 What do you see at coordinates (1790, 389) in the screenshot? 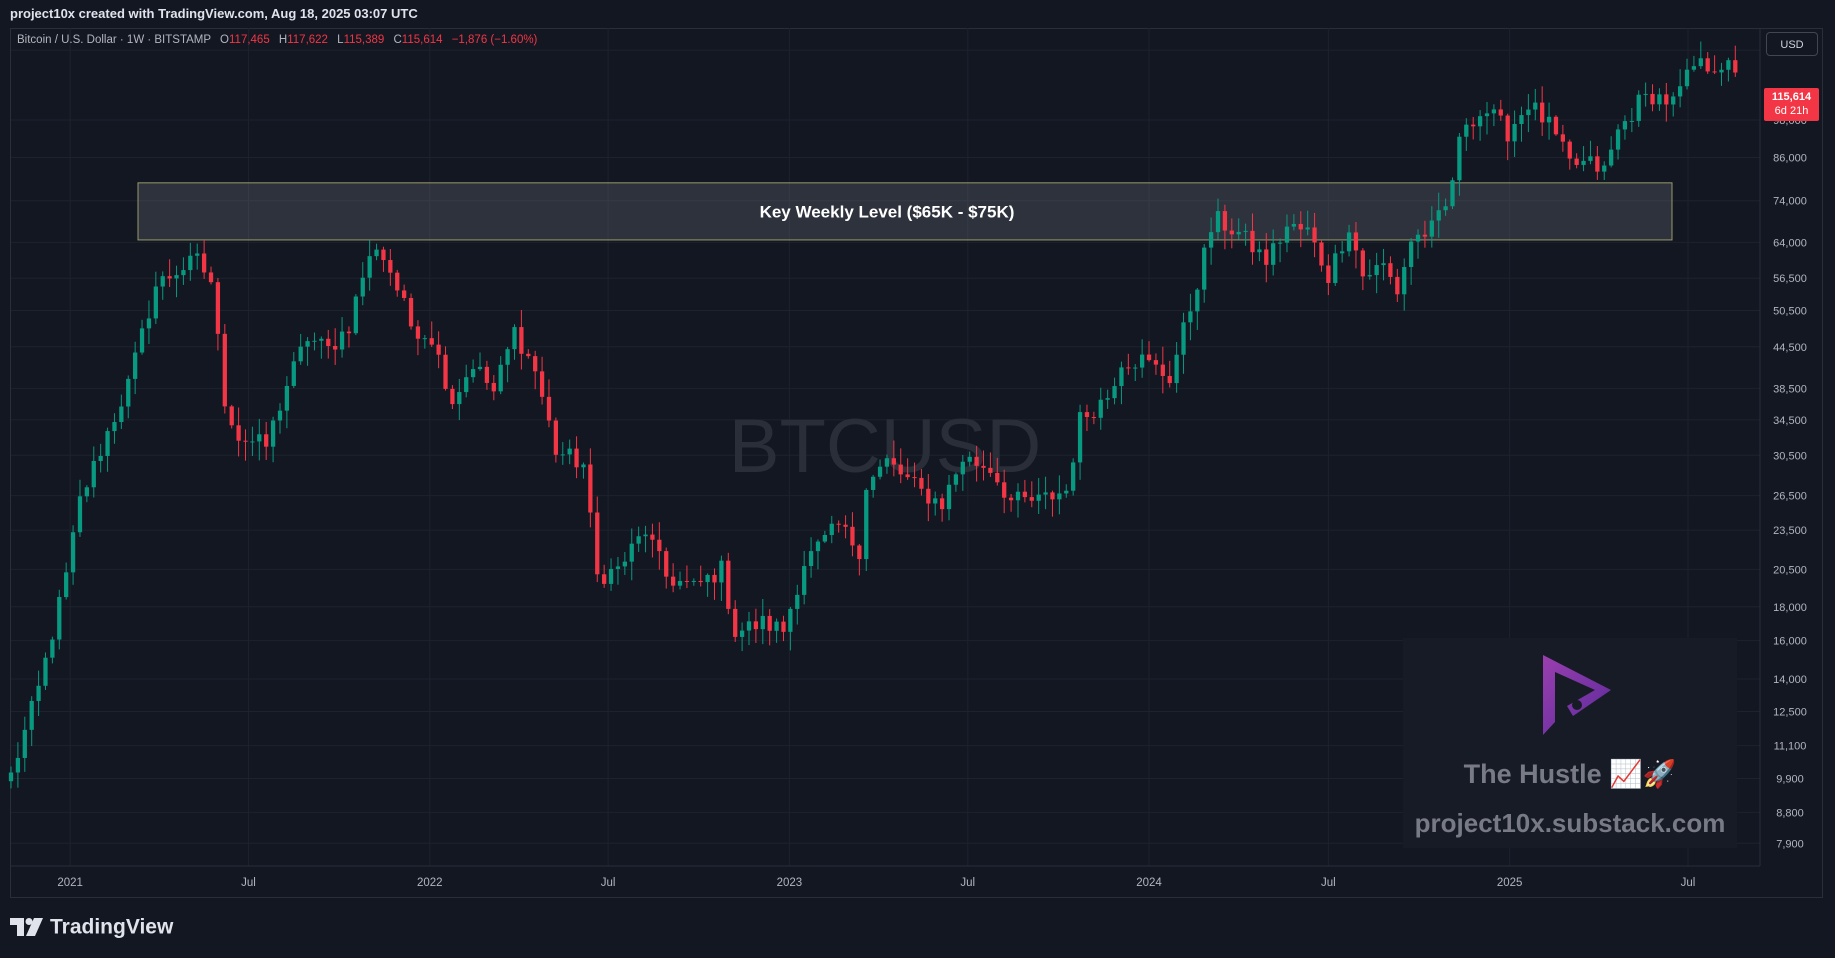
I see `price-tick-label: 38,500` at bounding box center [1790, 389].